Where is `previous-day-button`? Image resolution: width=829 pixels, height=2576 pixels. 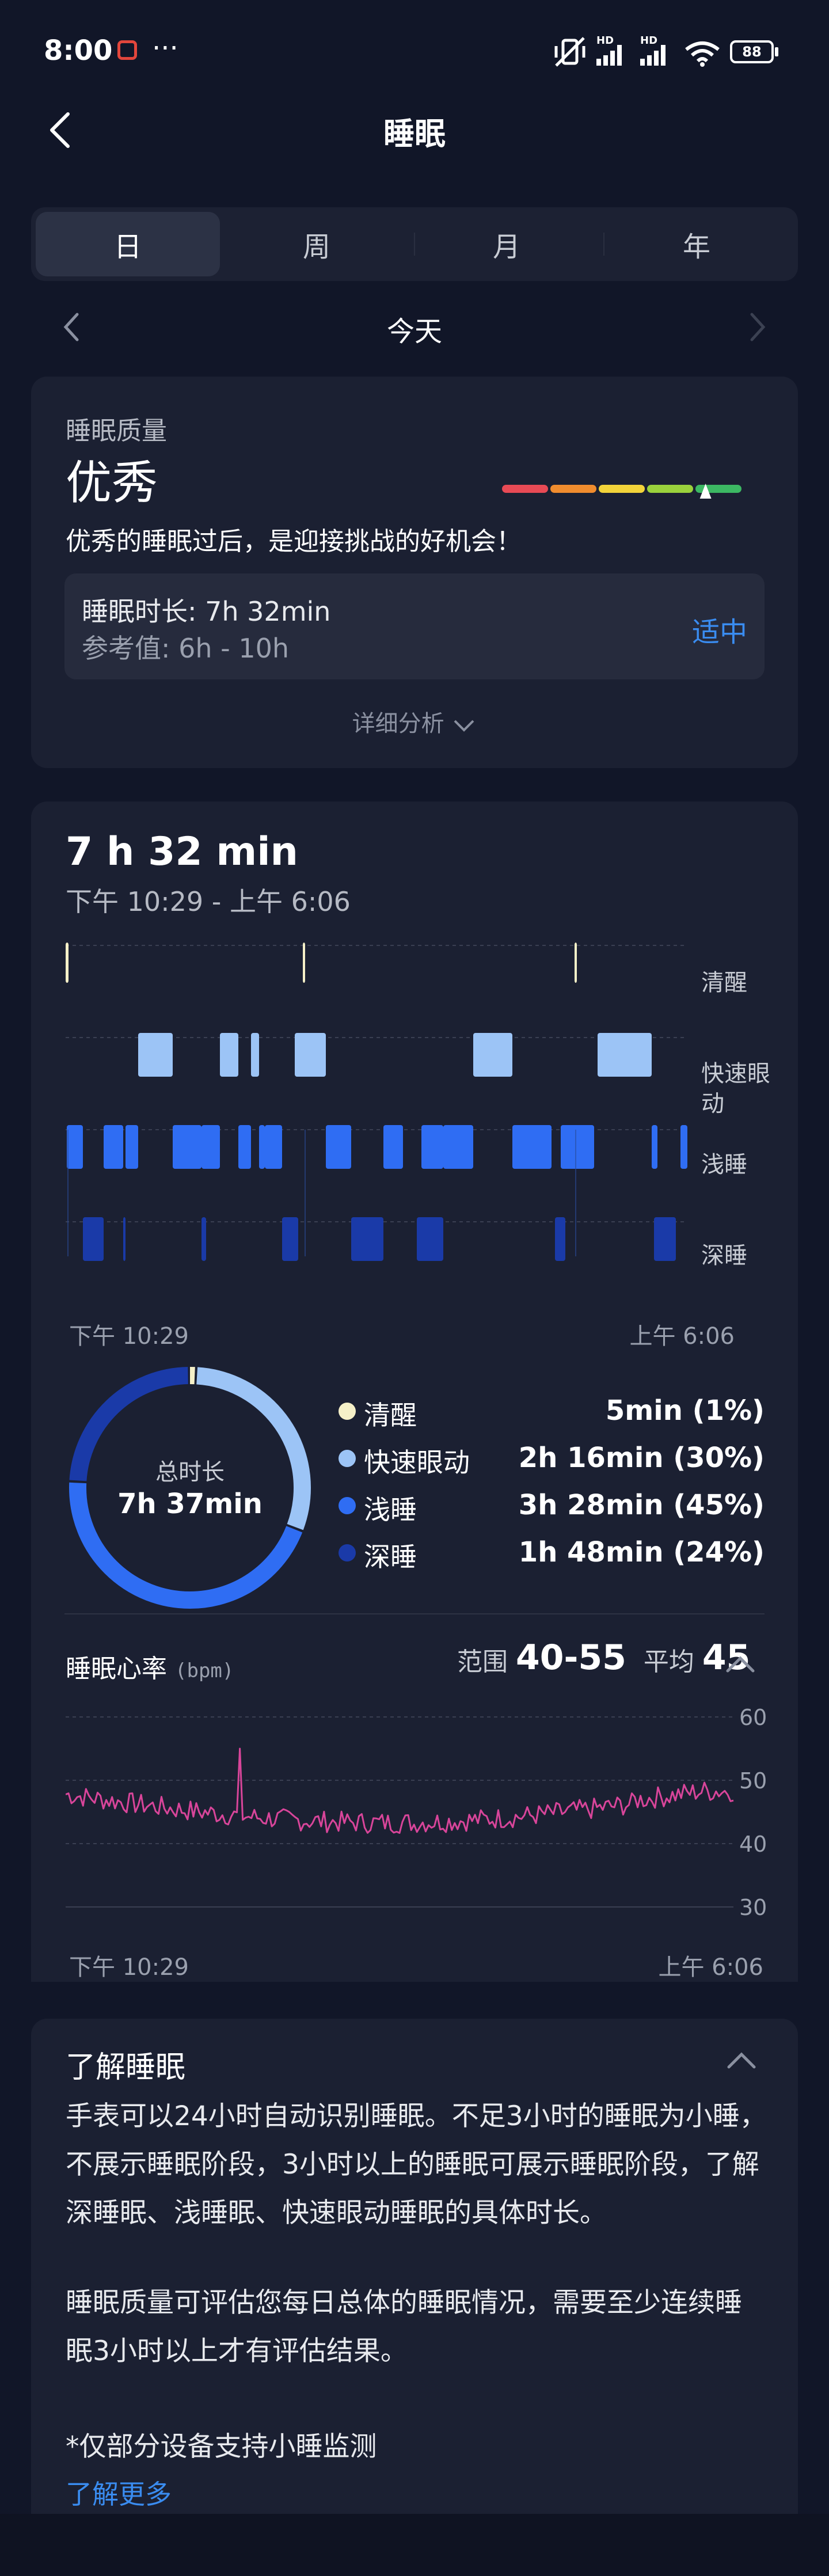
previous-day-button is located at coordinates (71, 327).